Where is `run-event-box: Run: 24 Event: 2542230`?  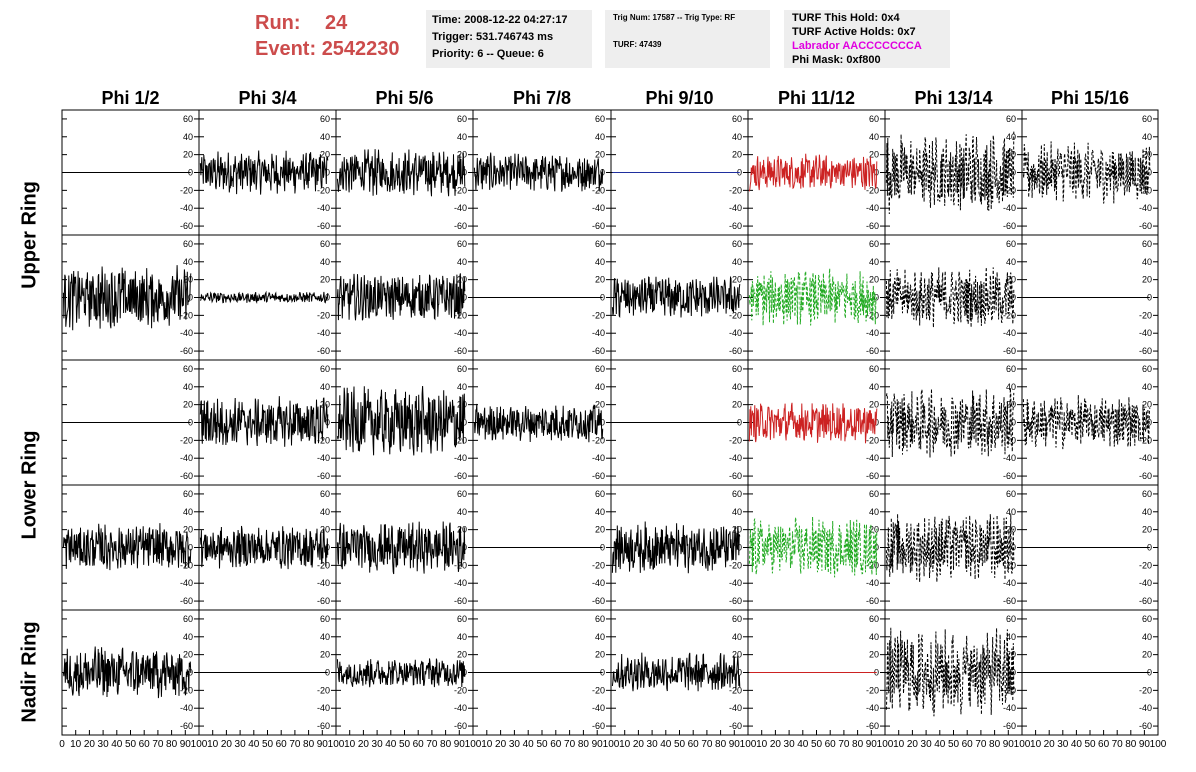
run-event-box: Run: 24 Event: 2542230 is located at coordinates (327, 36).